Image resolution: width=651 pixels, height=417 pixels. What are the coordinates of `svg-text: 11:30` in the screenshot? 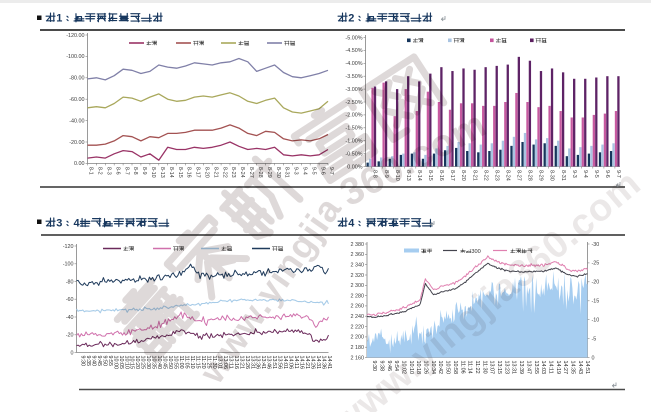 It's located at (214, 362).